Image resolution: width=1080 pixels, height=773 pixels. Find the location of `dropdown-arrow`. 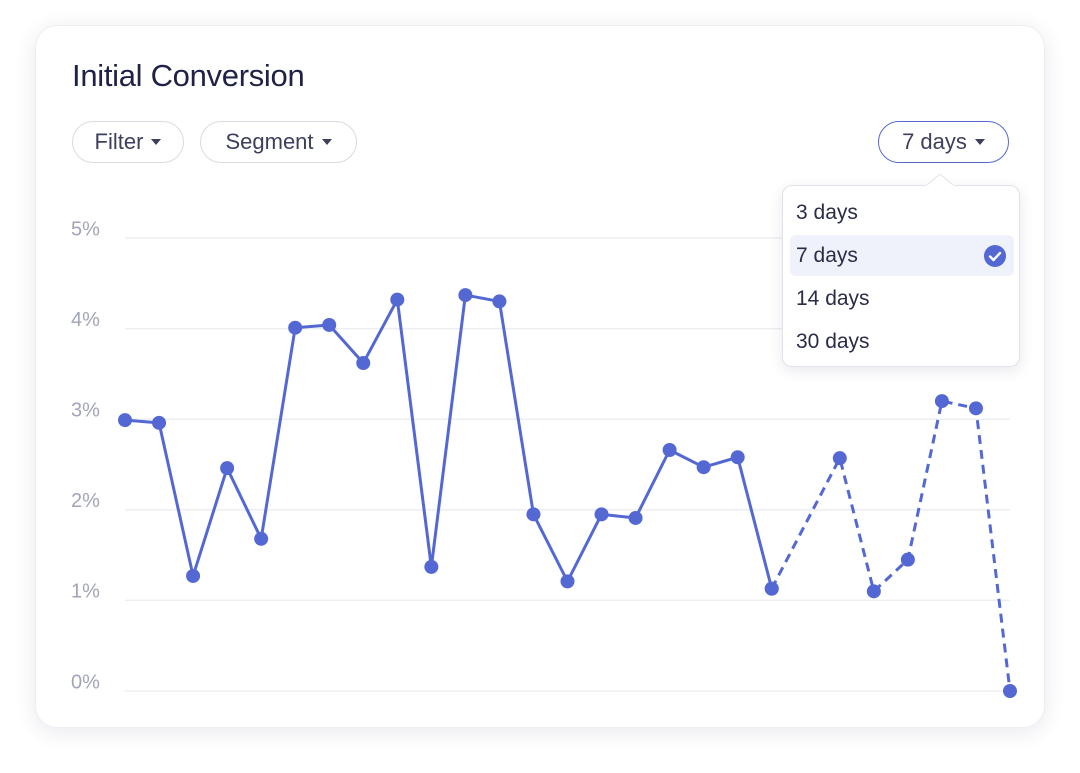

dropdown-arrow is located at coordinates (940, 180).